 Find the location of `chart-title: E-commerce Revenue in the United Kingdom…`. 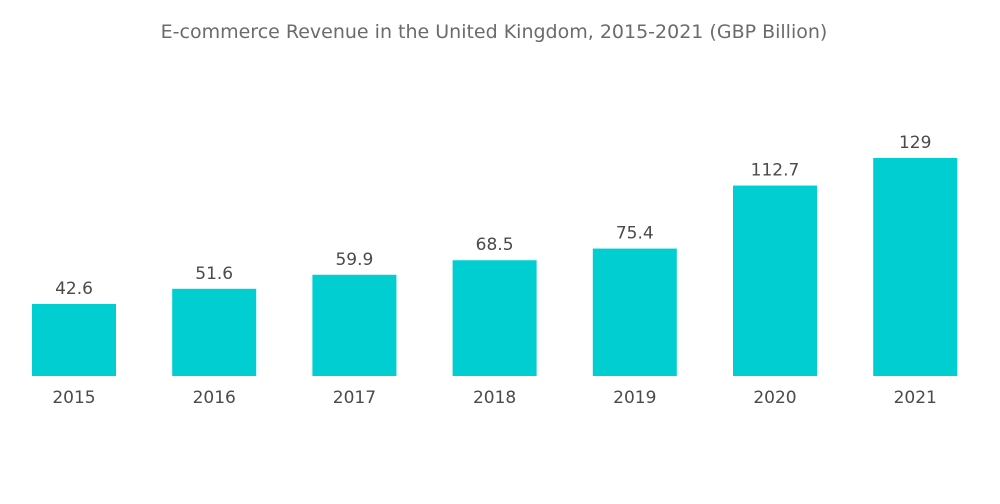

chart-title: E-commerce Revenue in the United Kingdom… is located at coordinates (494, 32).